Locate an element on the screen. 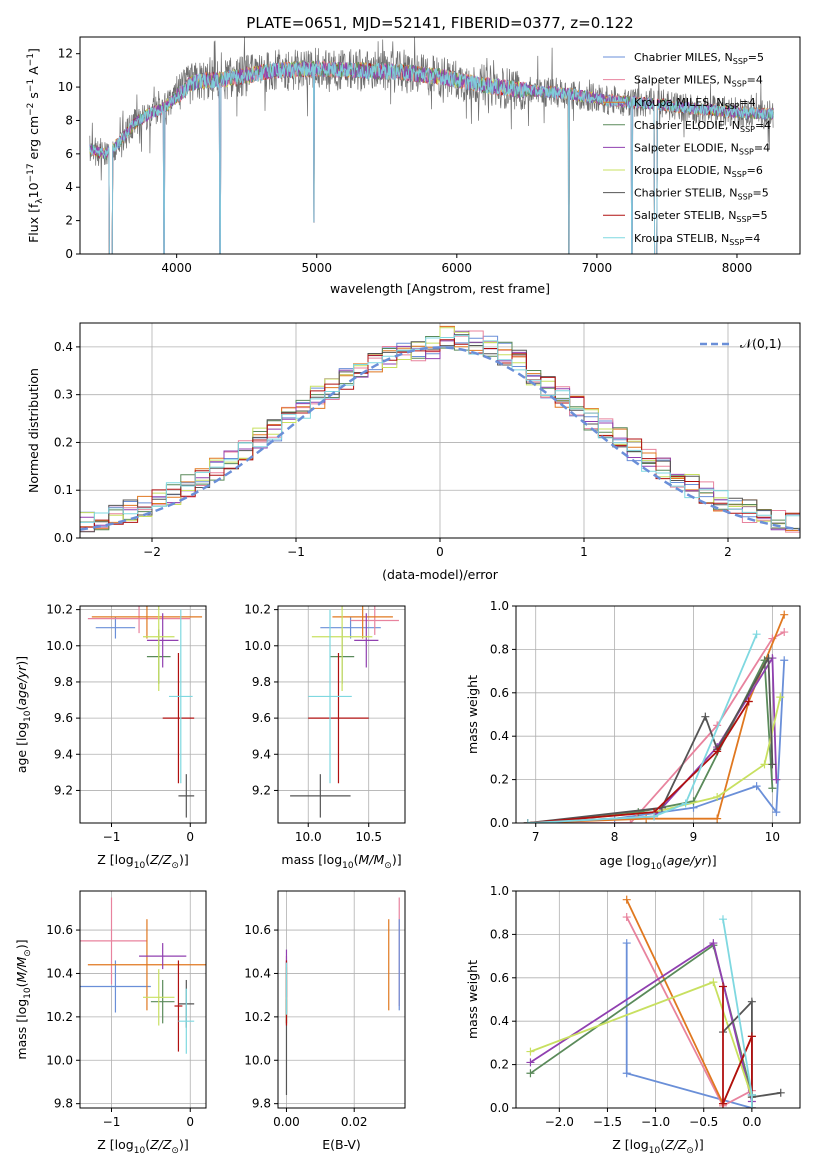 The image size is (819, 1170). y-tick-label: 10.4 is located at coordinates (257, 973).